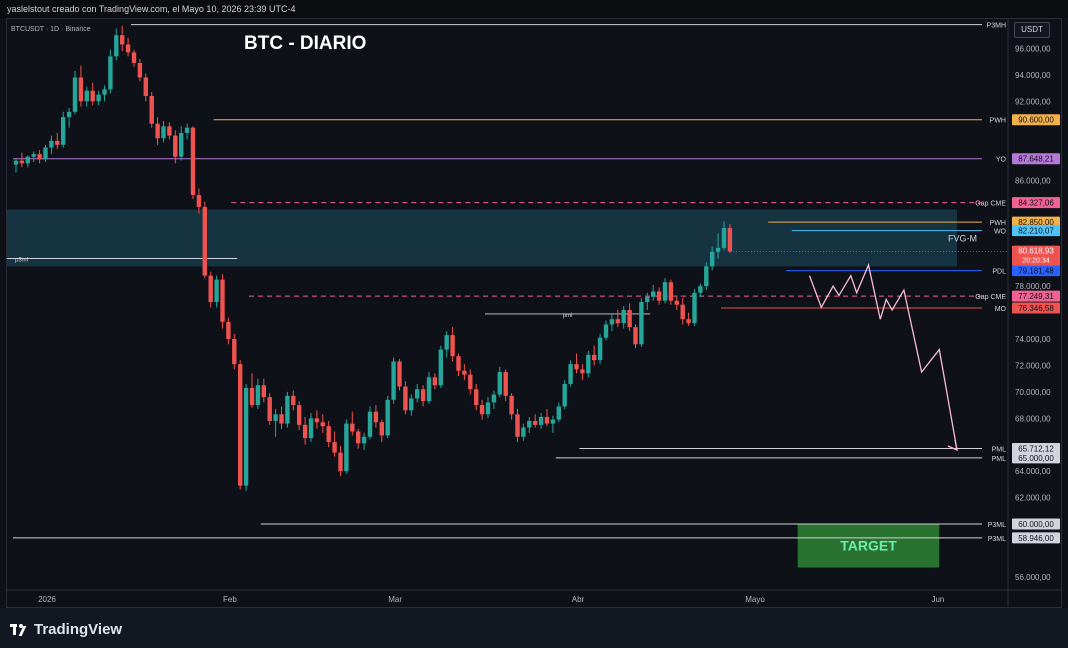  I want to click on fvg-zone, so click(482, 238).